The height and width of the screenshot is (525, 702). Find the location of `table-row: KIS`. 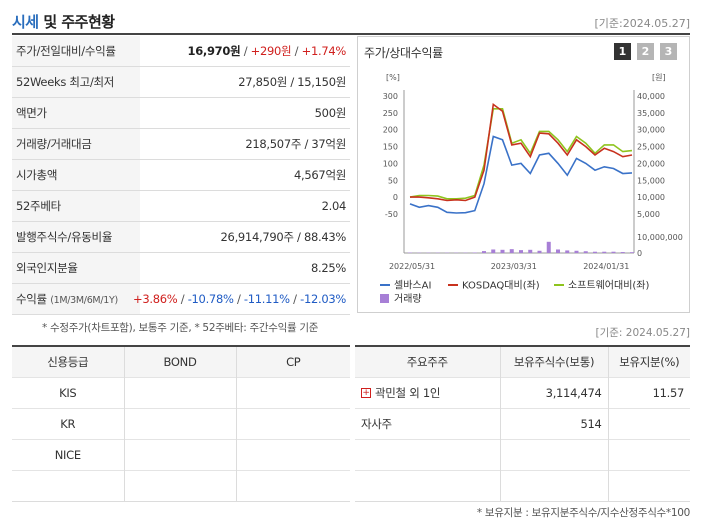

table-row: KIS is located at coordinates (181, 392).